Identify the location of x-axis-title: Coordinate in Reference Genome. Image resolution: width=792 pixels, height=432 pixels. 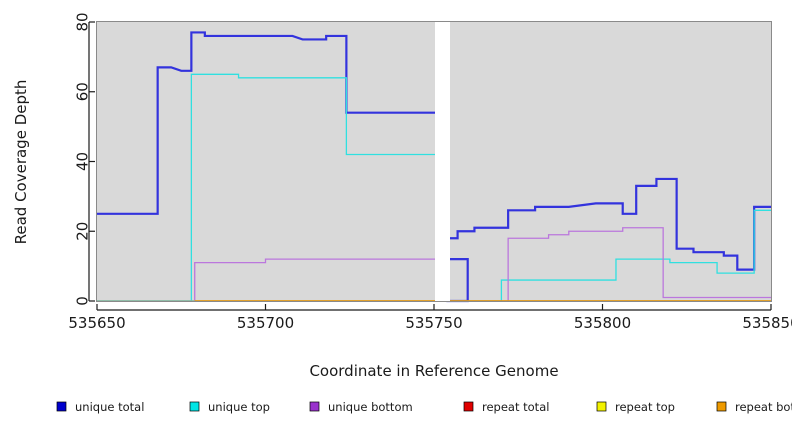
(433, 371).